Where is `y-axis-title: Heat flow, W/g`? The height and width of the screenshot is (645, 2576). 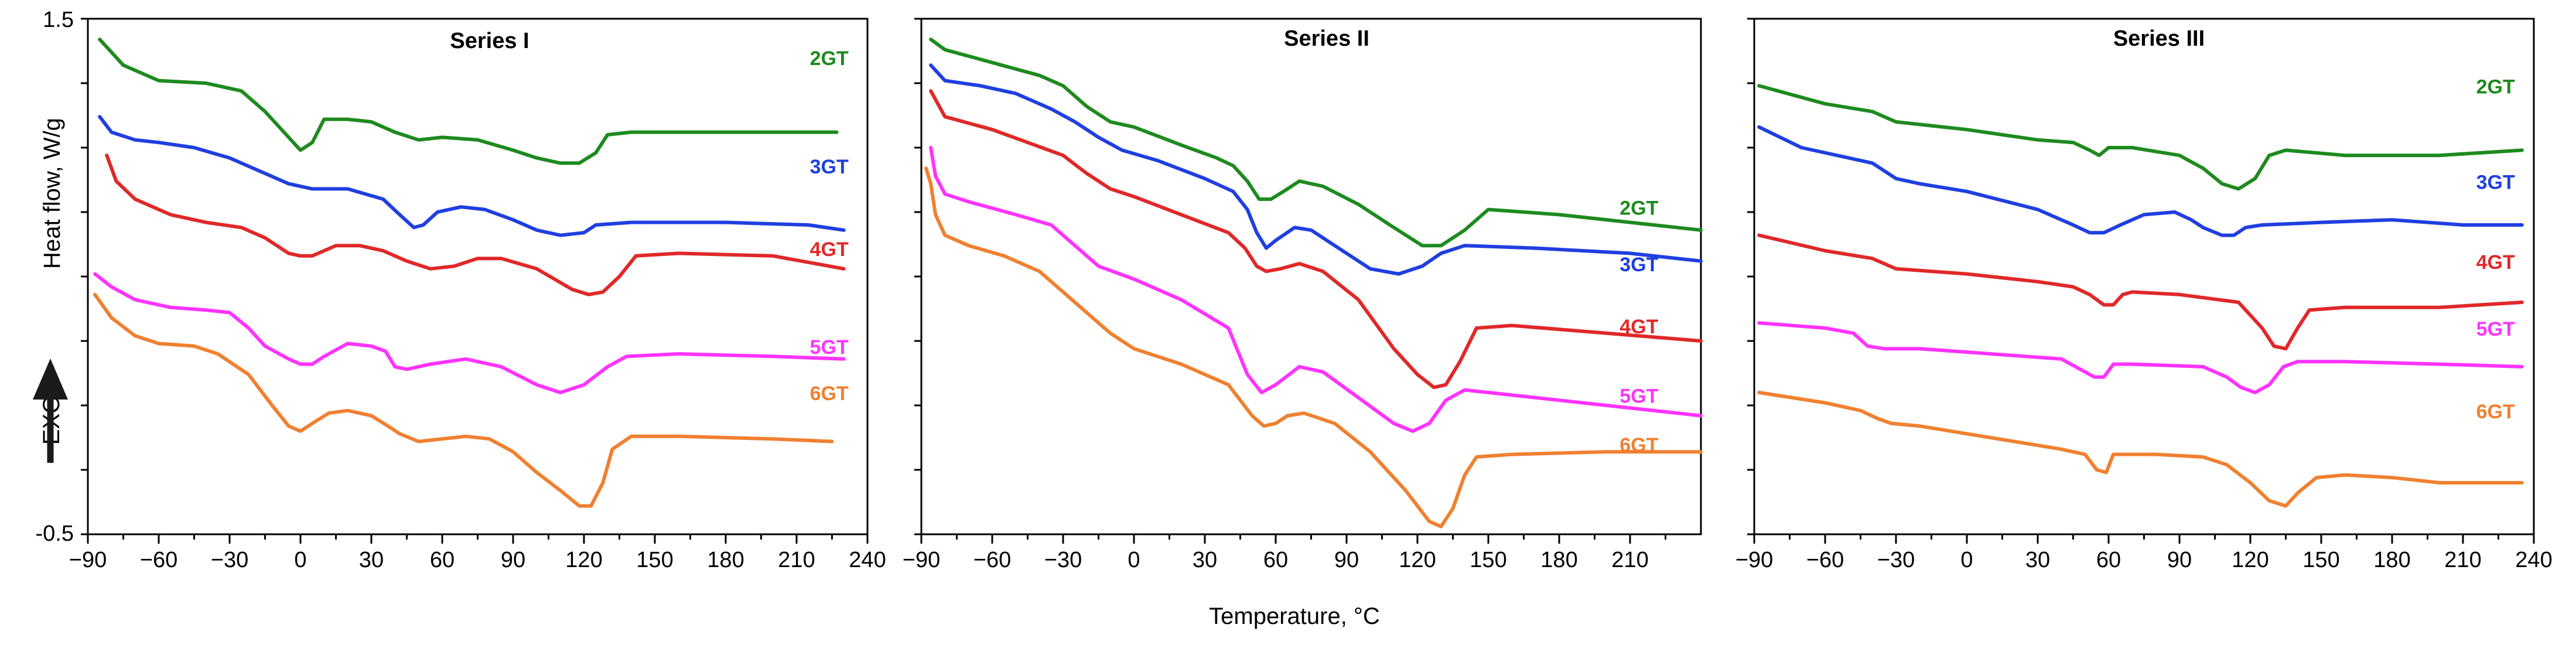
y-axis-title: Heat flow, W/g is located at coordinates (52, 193).